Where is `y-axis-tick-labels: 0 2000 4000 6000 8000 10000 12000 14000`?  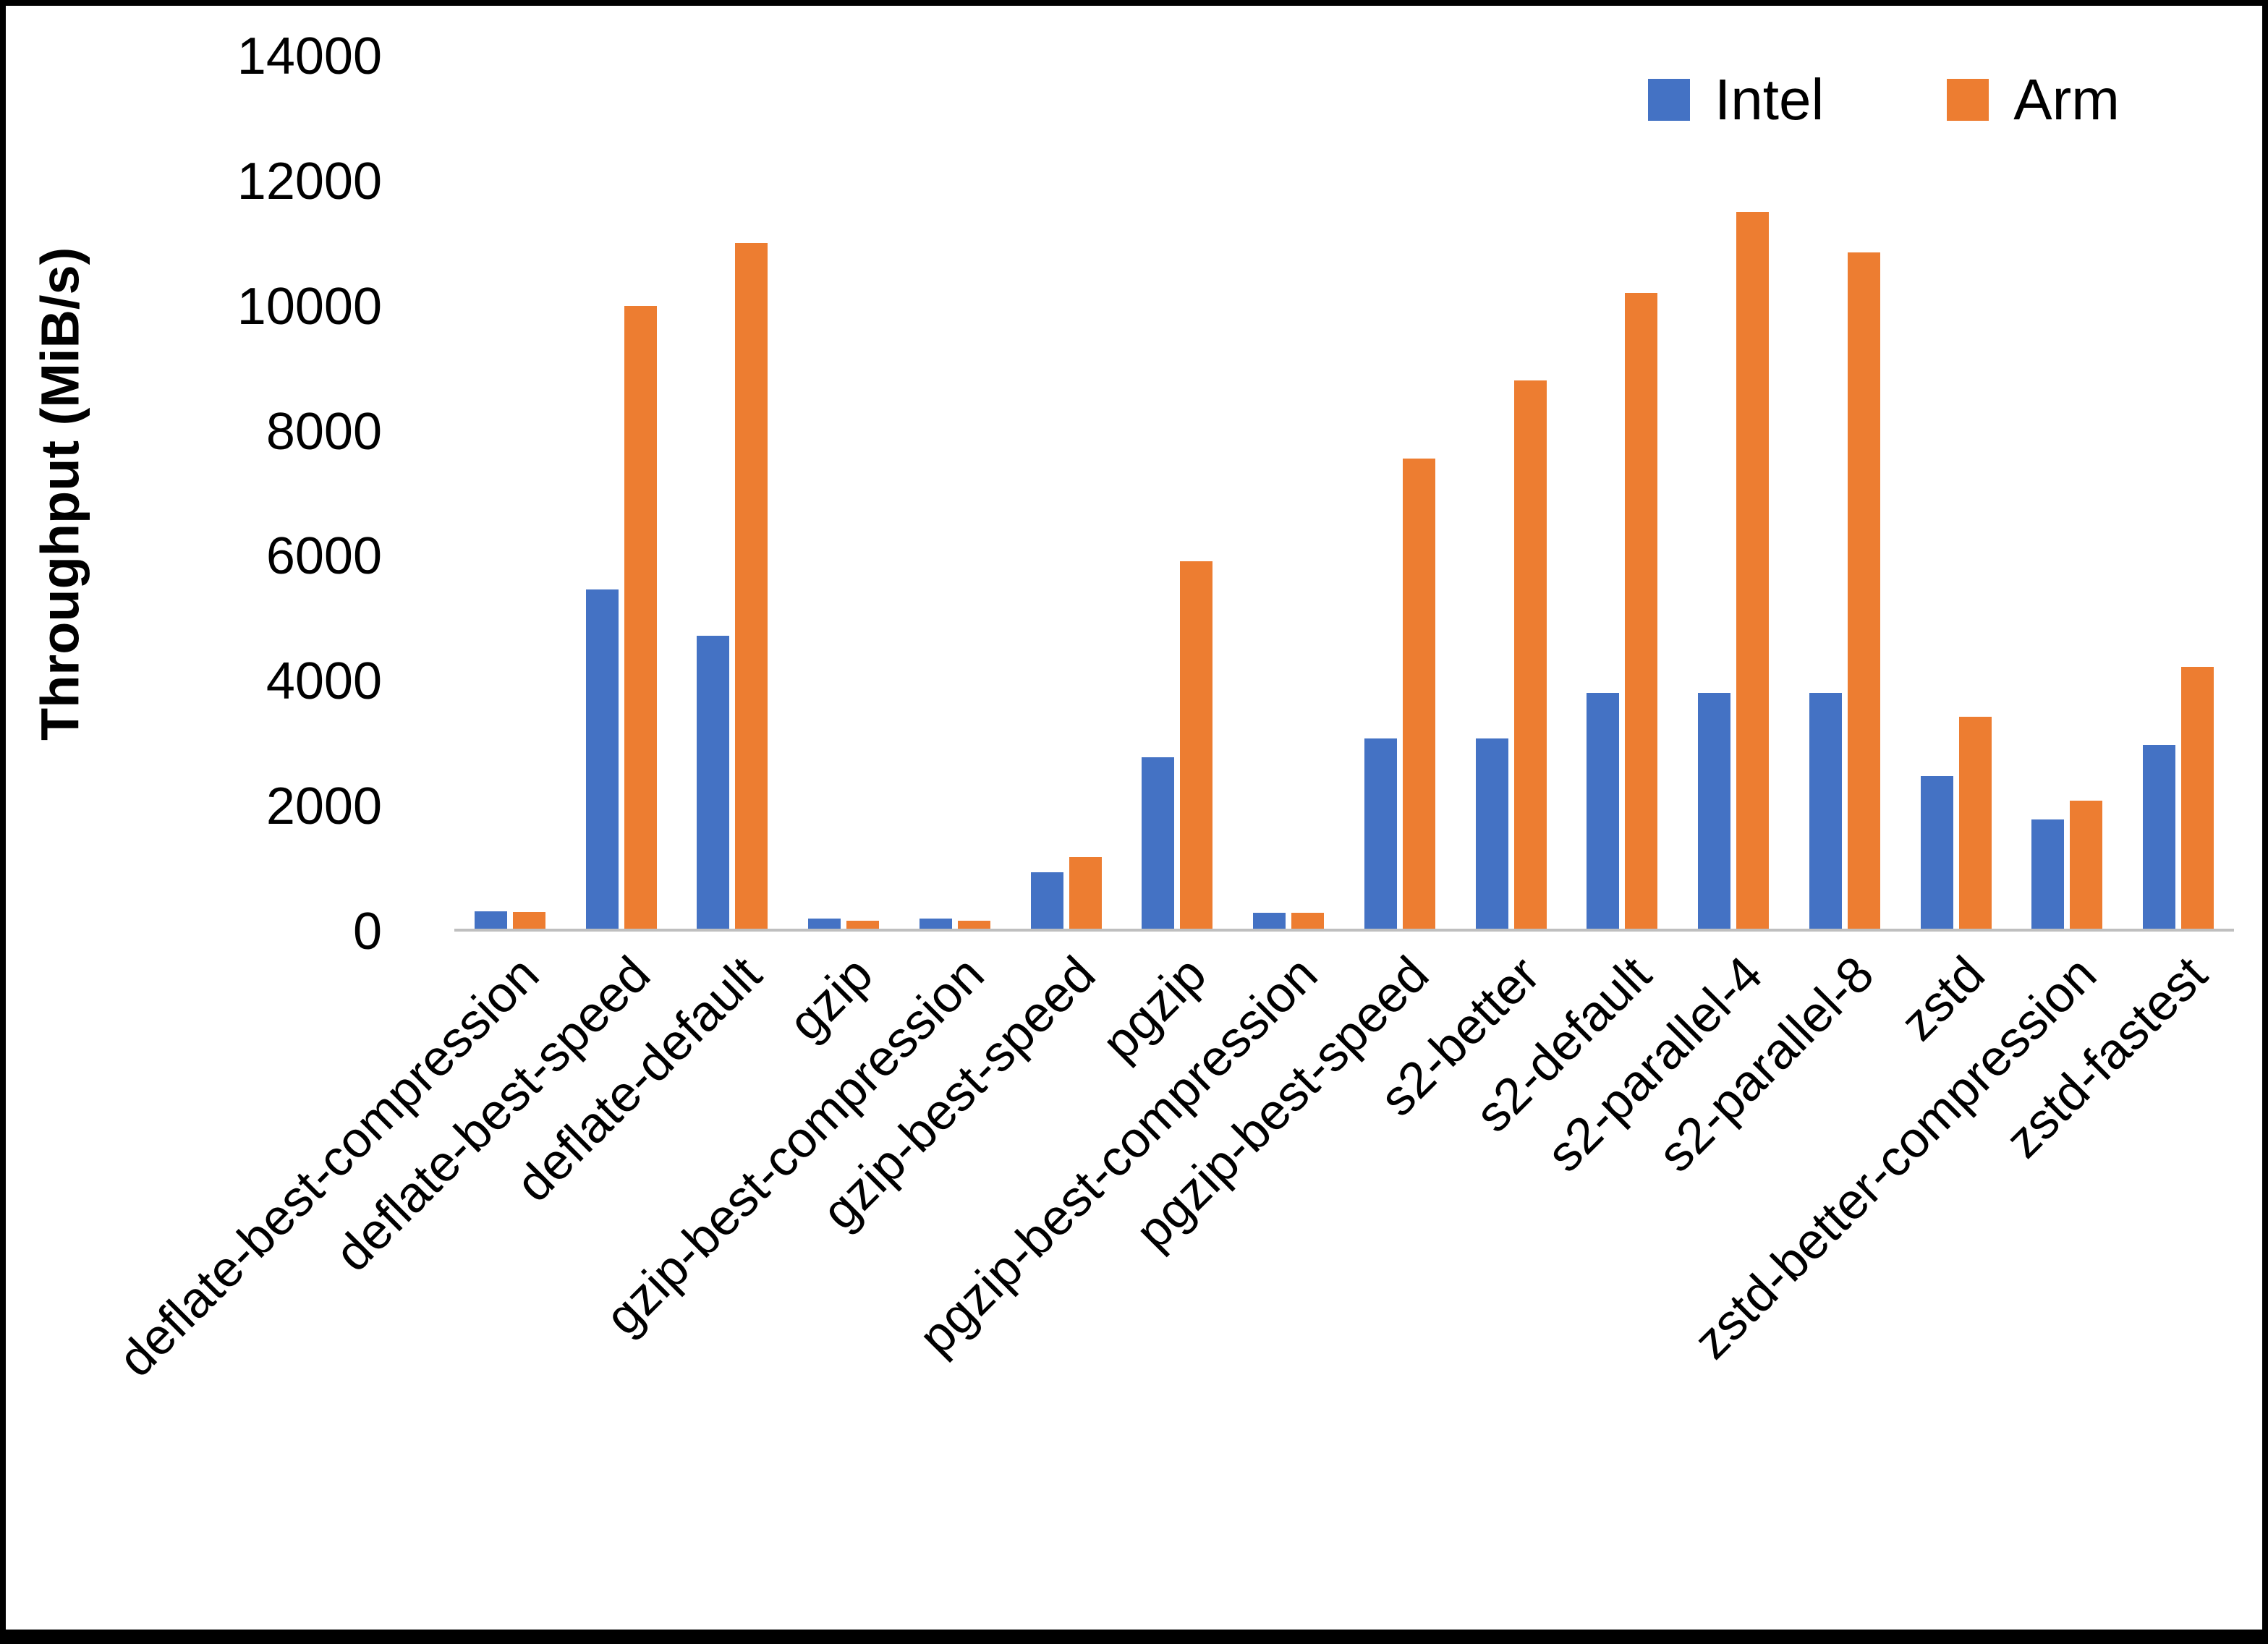 y-axis-tick-labels: 0 2000 4000 6000 8000 10000 12000 14000 is located at coordinates (208, 494).